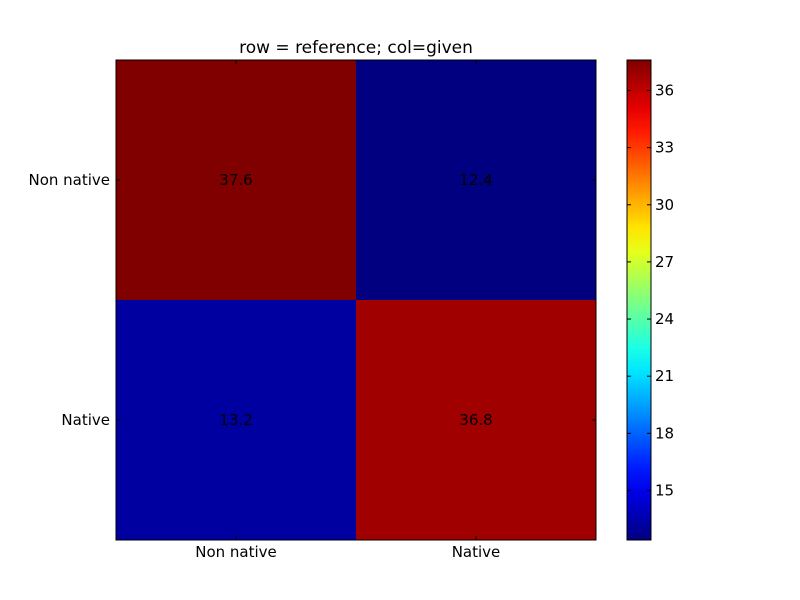  I want to click on colorbar-tick-label: 33, so click(664, 148).